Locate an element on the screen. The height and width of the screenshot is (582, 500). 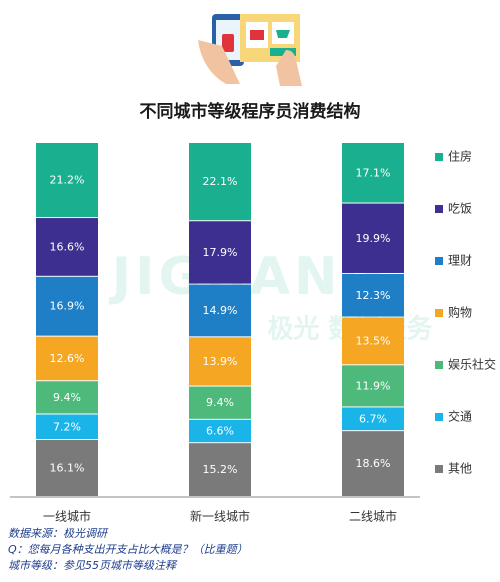
data-label: 16.1% is located at coordinates (67, 468).